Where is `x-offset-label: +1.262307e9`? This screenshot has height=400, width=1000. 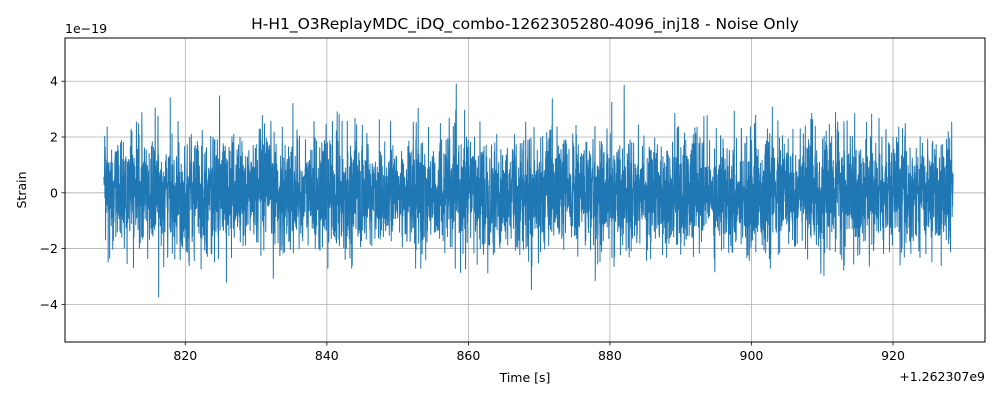 x-offset-label: +1.262307e9 is located at coordinates (942, 376).